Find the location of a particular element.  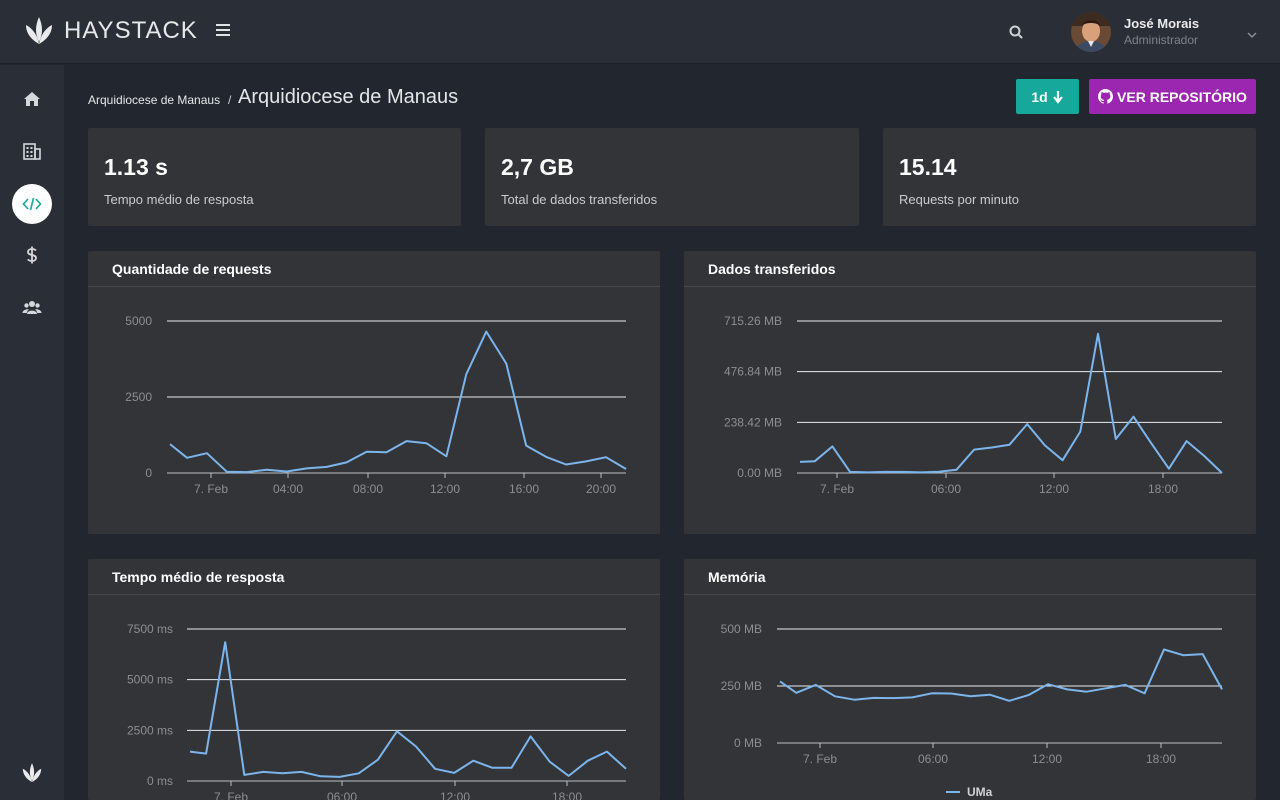

sidebar-item-home is located at coordinates (32, 99).